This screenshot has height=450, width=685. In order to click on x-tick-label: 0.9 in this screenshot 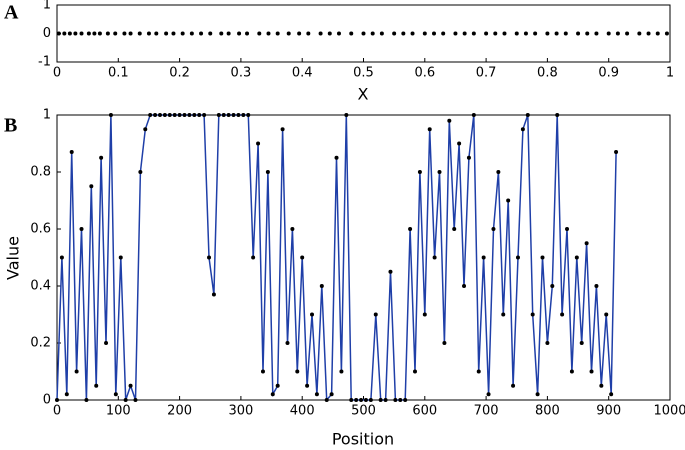, I will do `click(608, 73)`.